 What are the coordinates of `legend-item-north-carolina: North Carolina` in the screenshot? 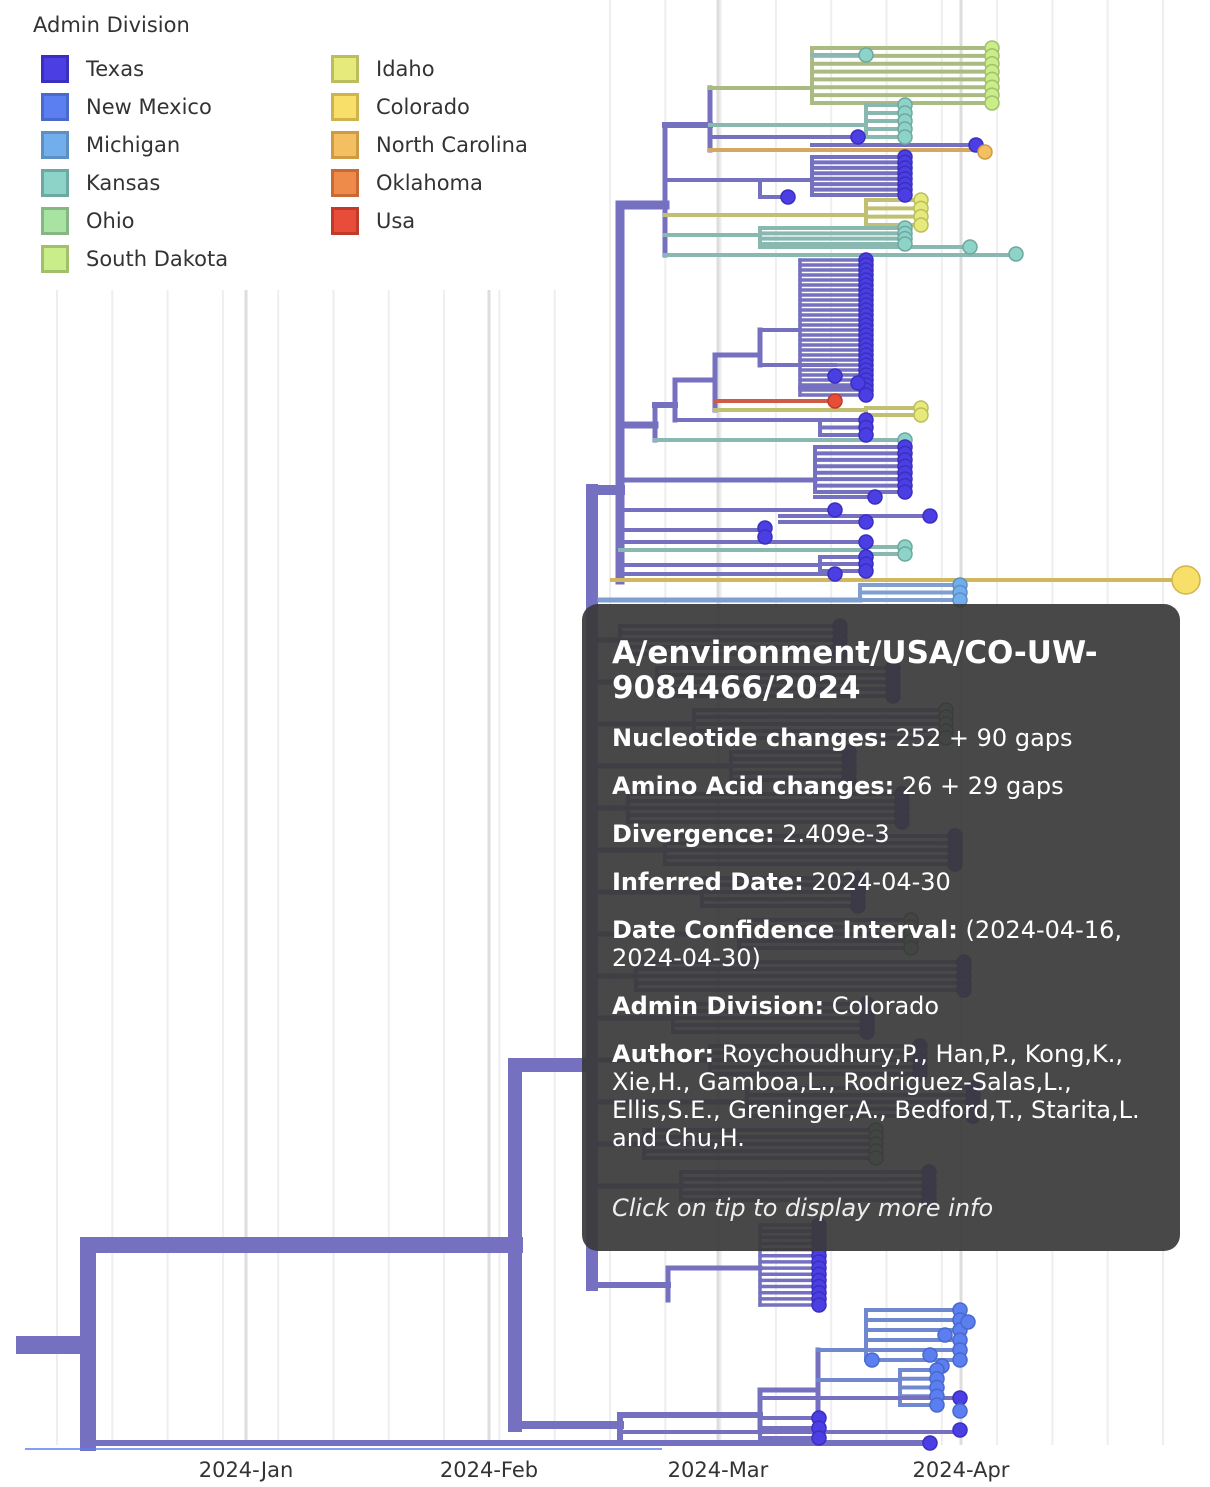 It's located at (429, 145).